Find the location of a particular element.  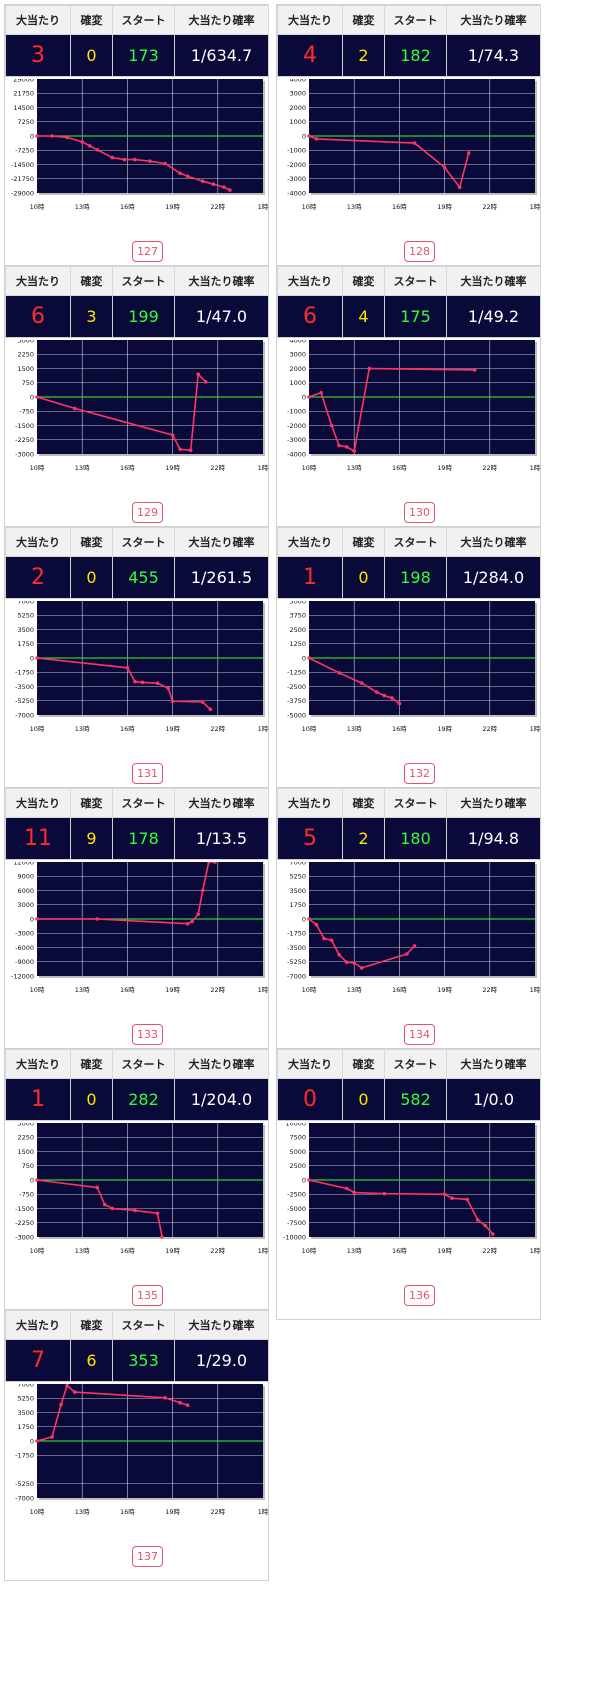

hits-value: 4 is located at coordinates (310, 55).